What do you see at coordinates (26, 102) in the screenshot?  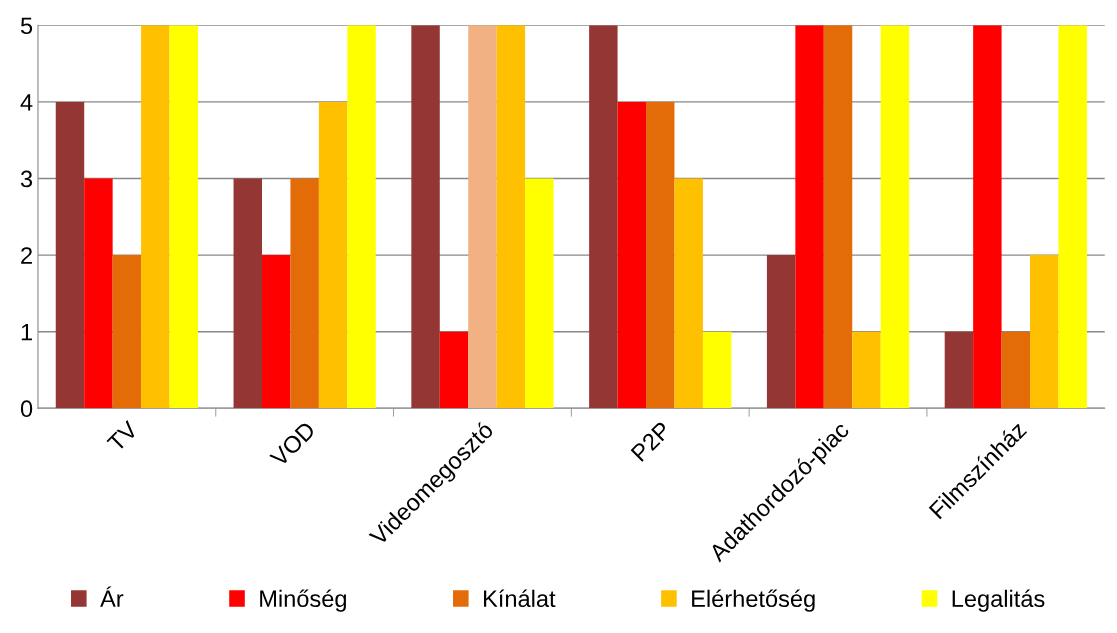 I see `y-tick-label: 4` at bounding box center [26, 102].